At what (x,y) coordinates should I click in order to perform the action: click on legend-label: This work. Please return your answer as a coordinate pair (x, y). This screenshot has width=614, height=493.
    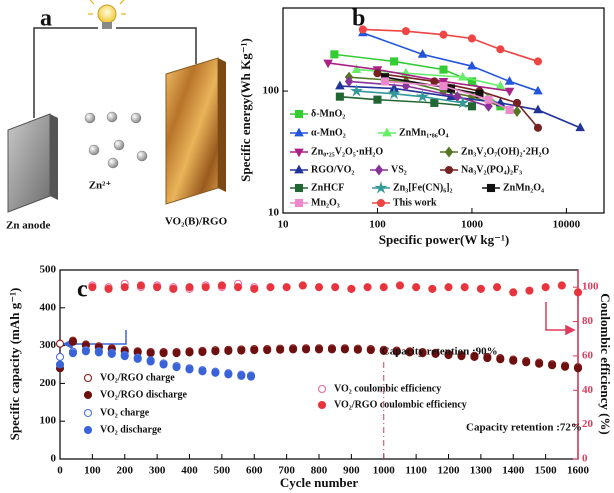
    Looking at the image, I should click on (415, 202).